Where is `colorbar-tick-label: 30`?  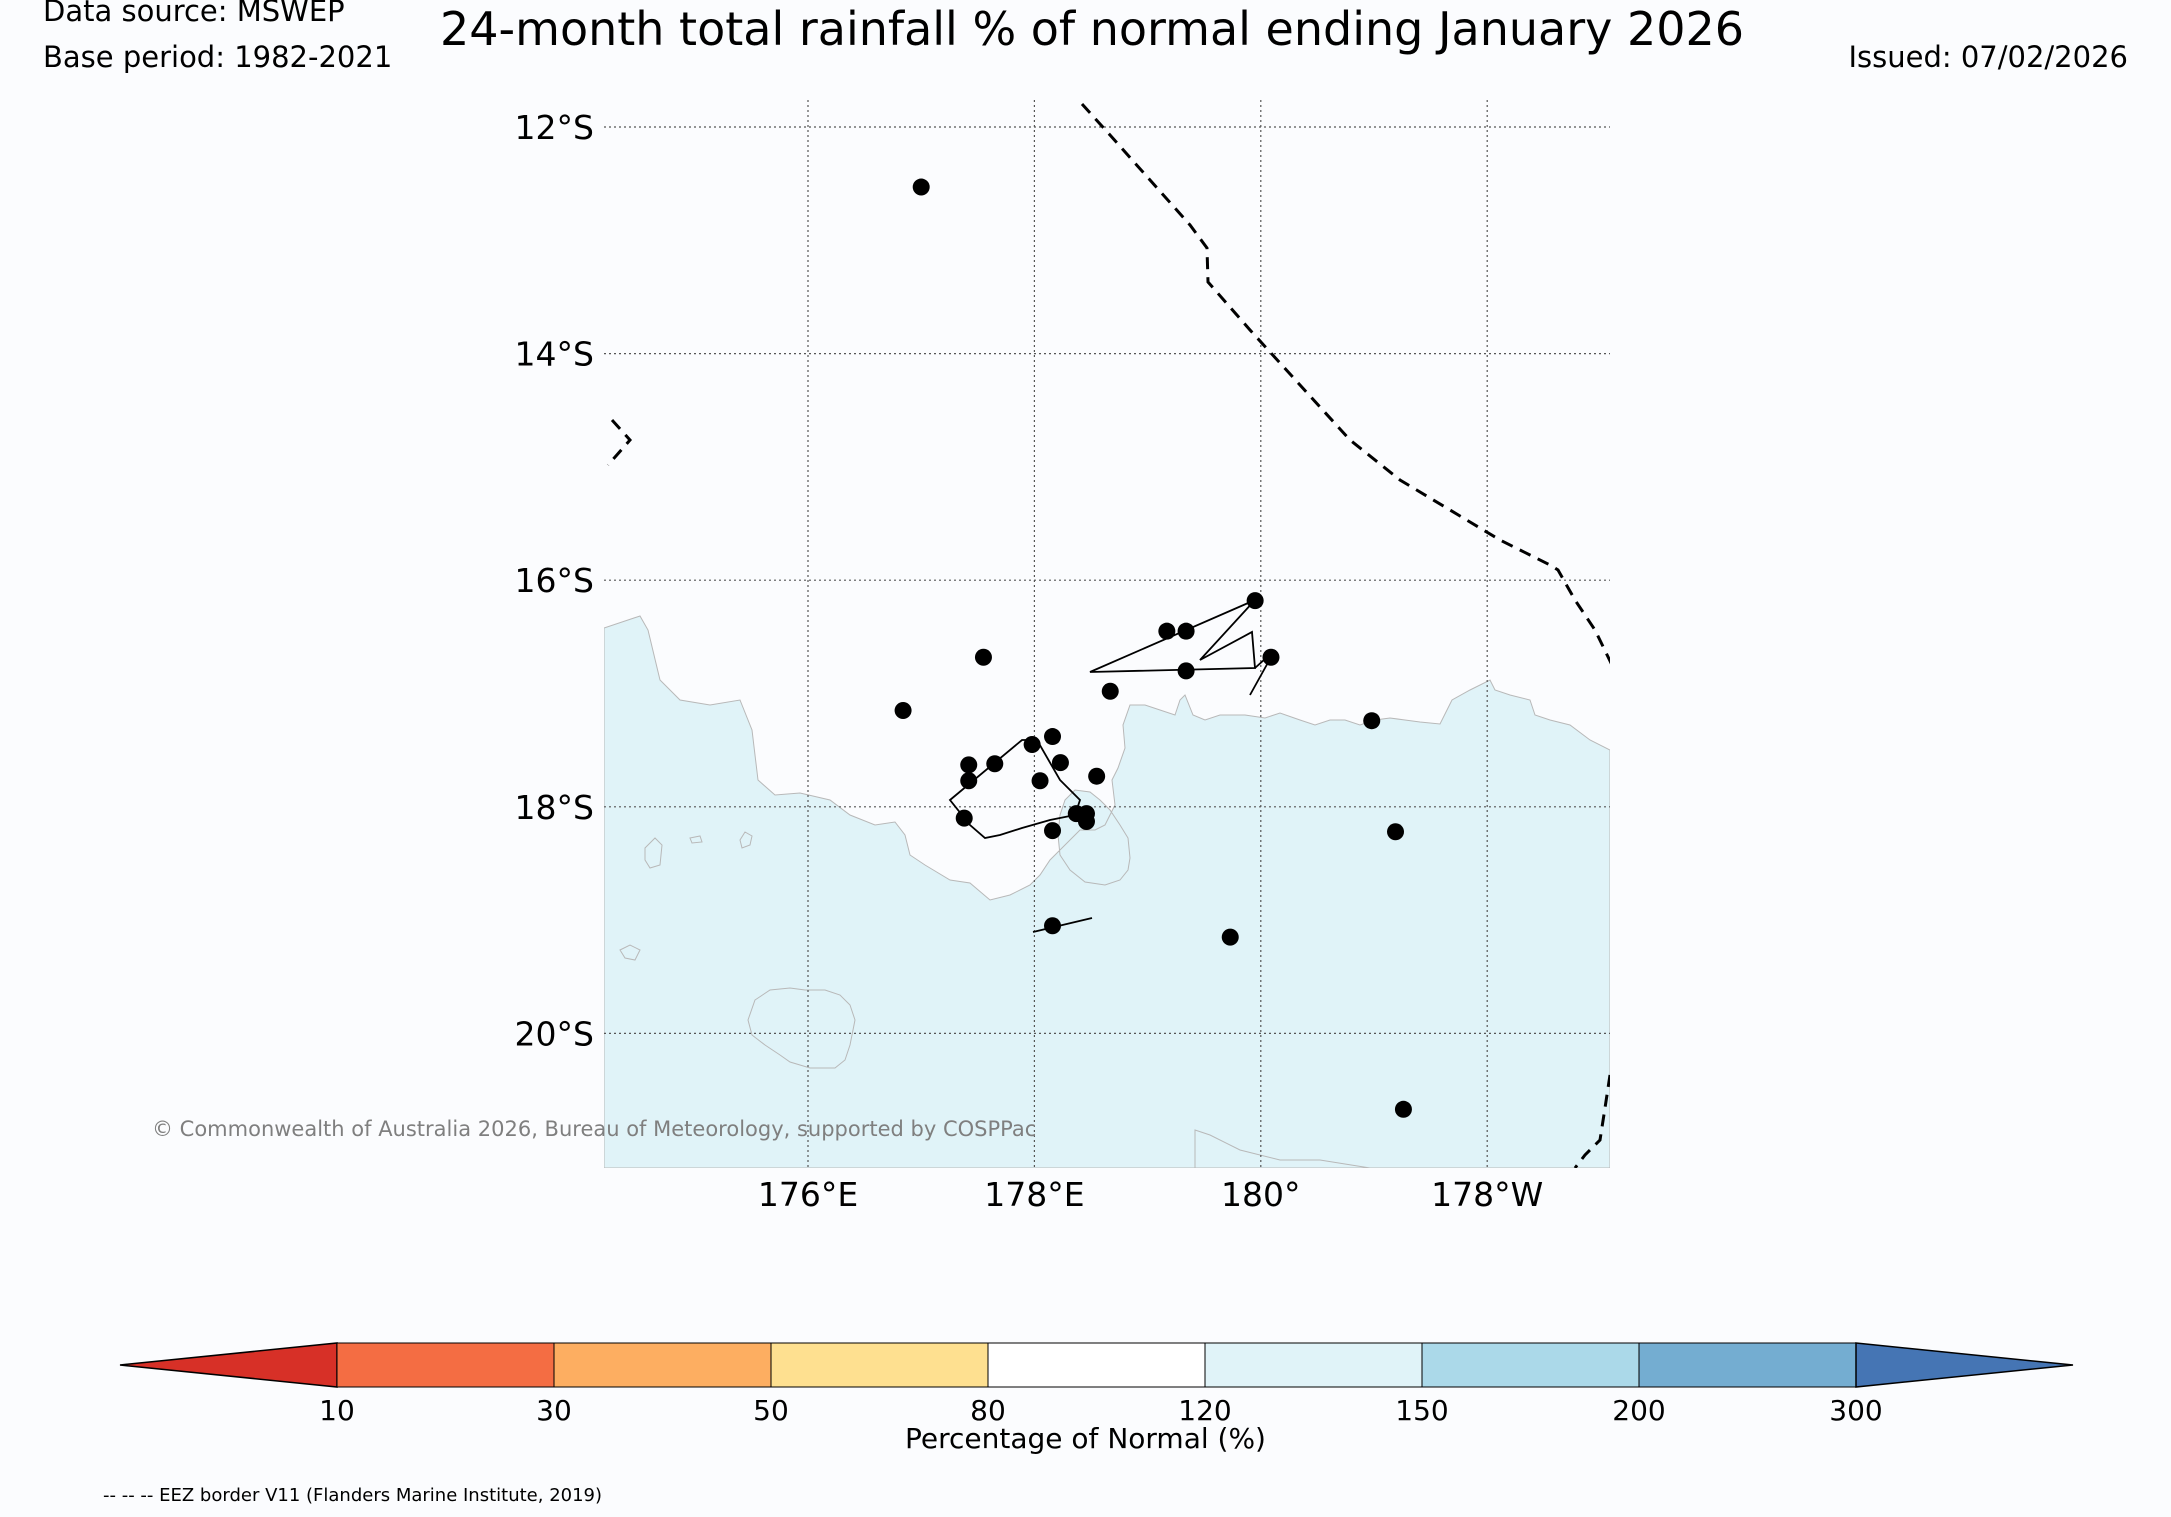 colorbar-tick-label: 30 is located at coordinates (554, 1410).